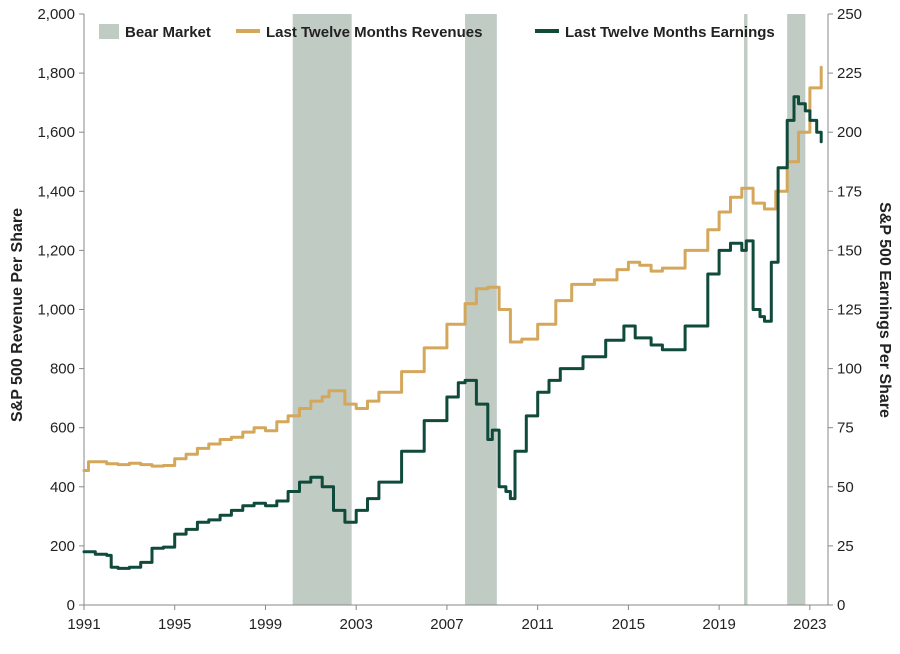 Image resolution: width=900 pixels, height=654 pixels. I want to click on y-tick-label-right: 250, so click(849, 14).